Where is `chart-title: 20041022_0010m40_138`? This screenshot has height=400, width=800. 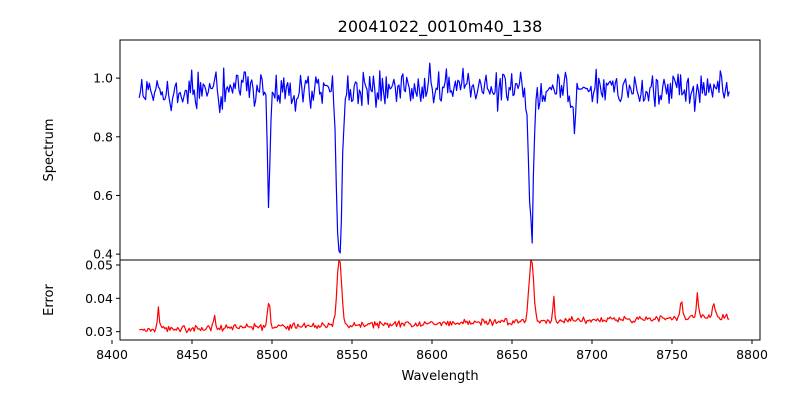 chart-title: 20041022_0010m40_138 is located at coordinates (440, 27).